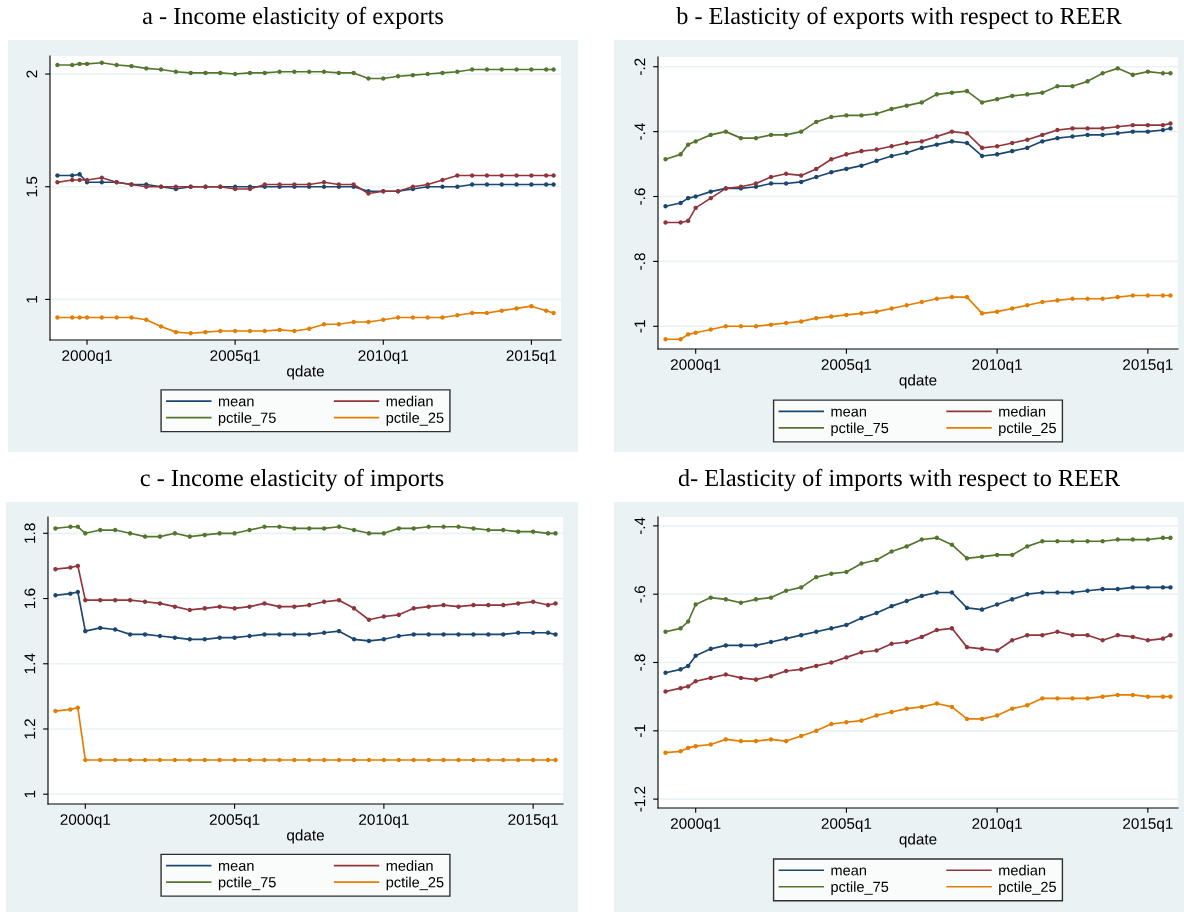 The width and height of the screenshot is (1184, 915). I want to click on y-tick-label: 2, so click(32, 74).